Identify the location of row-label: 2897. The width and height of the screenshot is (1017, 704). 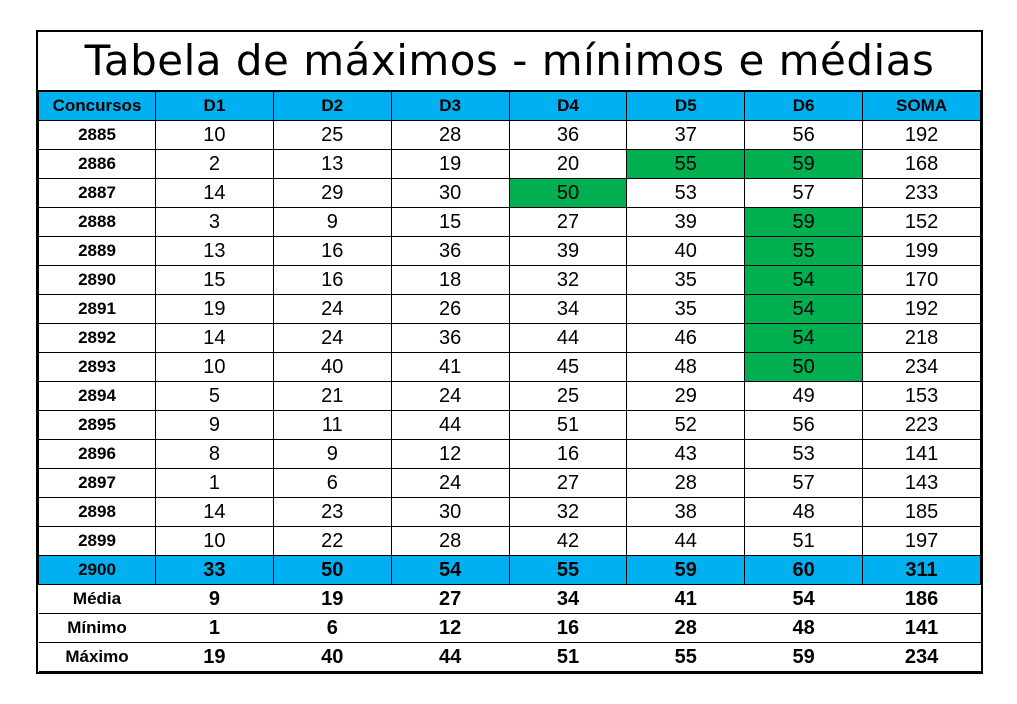
(97, 483).